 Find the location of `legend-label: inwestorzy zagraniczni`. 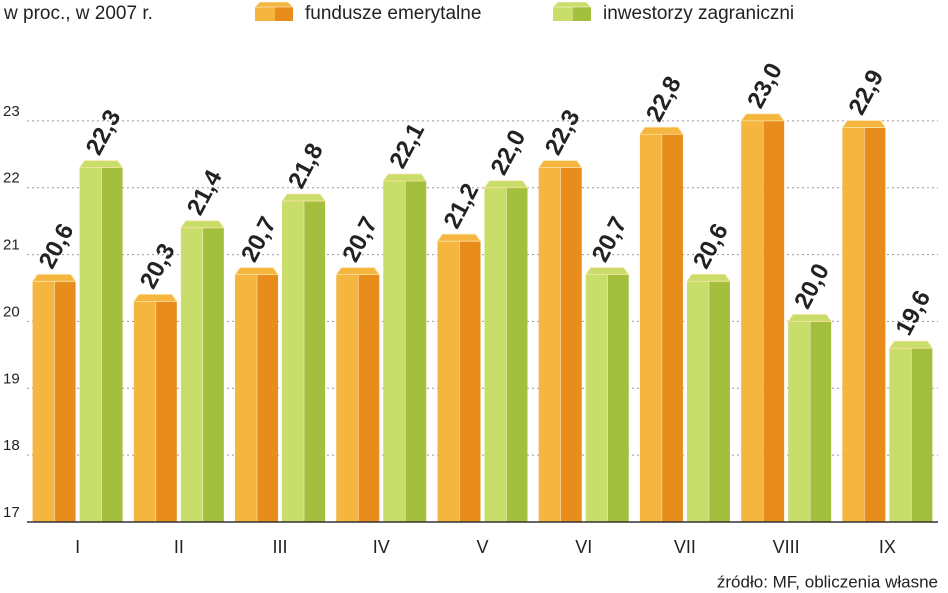

legend-label: inwestorzy zagraniczni is located at coordinates (698, 13).